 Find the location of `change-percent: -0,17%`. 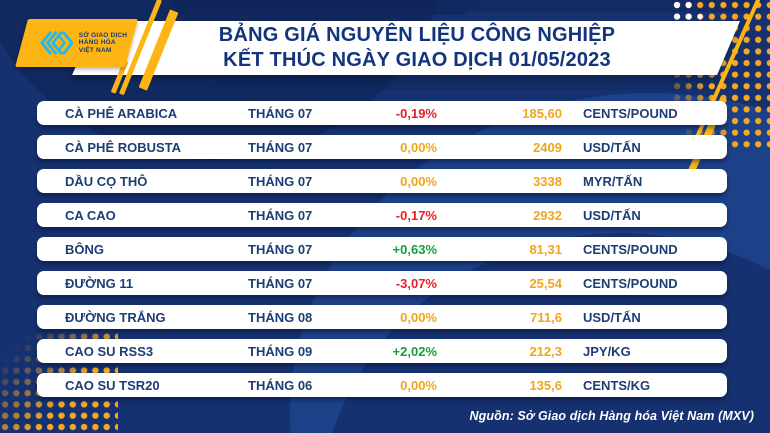

change-percent: -0,17% is located at coordinates (416, 215).